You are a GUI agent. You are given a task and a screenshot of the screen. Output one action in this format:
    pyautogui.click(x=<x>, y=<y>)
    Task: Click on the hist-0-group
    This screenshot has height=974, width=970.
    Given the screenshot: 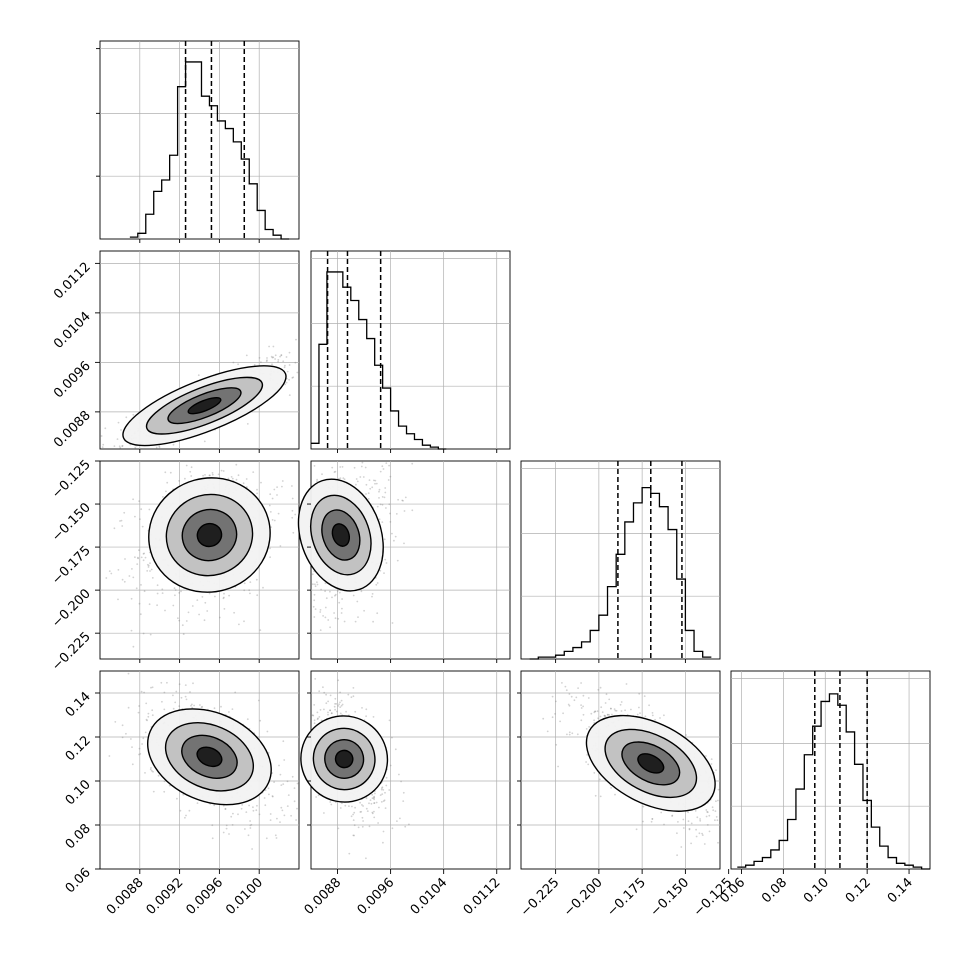 What is the action you would take?
    pyautogui.click(x=198, y=140)
    